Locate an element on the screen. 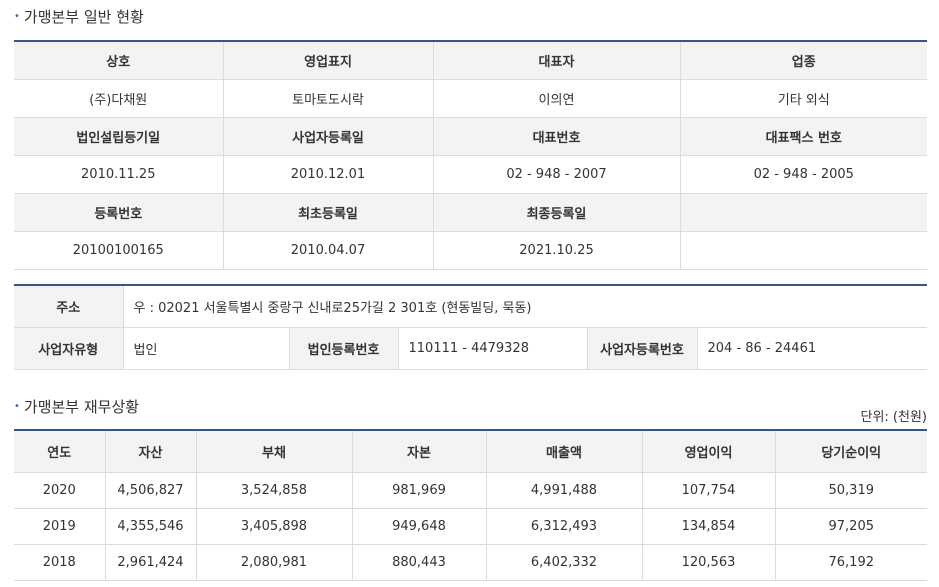 Image resolution: width=939 pixels, height=587 pixels. cell-net-income: 97,205 is located at coordinates (850, 526).